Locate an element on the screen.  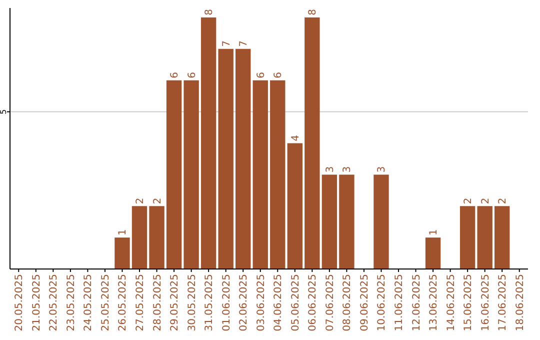
x-tick-label: 20.05.2025 is located at coordinates (20, 303).